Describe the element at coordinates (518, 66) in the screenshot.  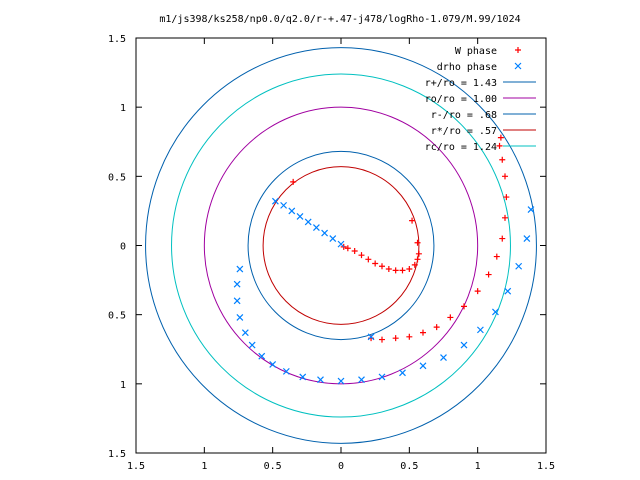
I see `legend-marker-drho-phase` at that location.